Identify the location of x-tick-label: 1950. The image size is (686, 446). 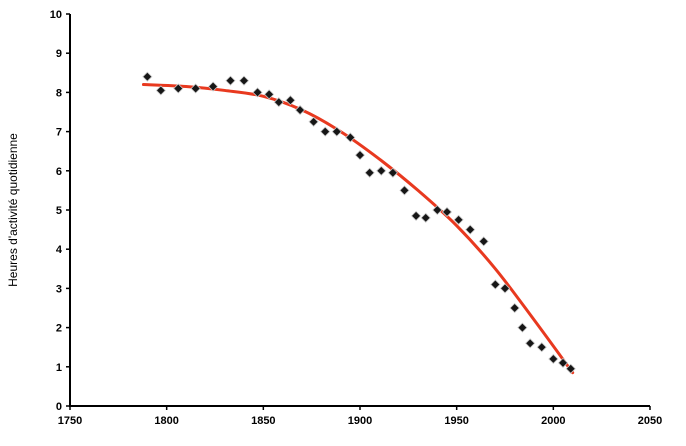
(456, 421).